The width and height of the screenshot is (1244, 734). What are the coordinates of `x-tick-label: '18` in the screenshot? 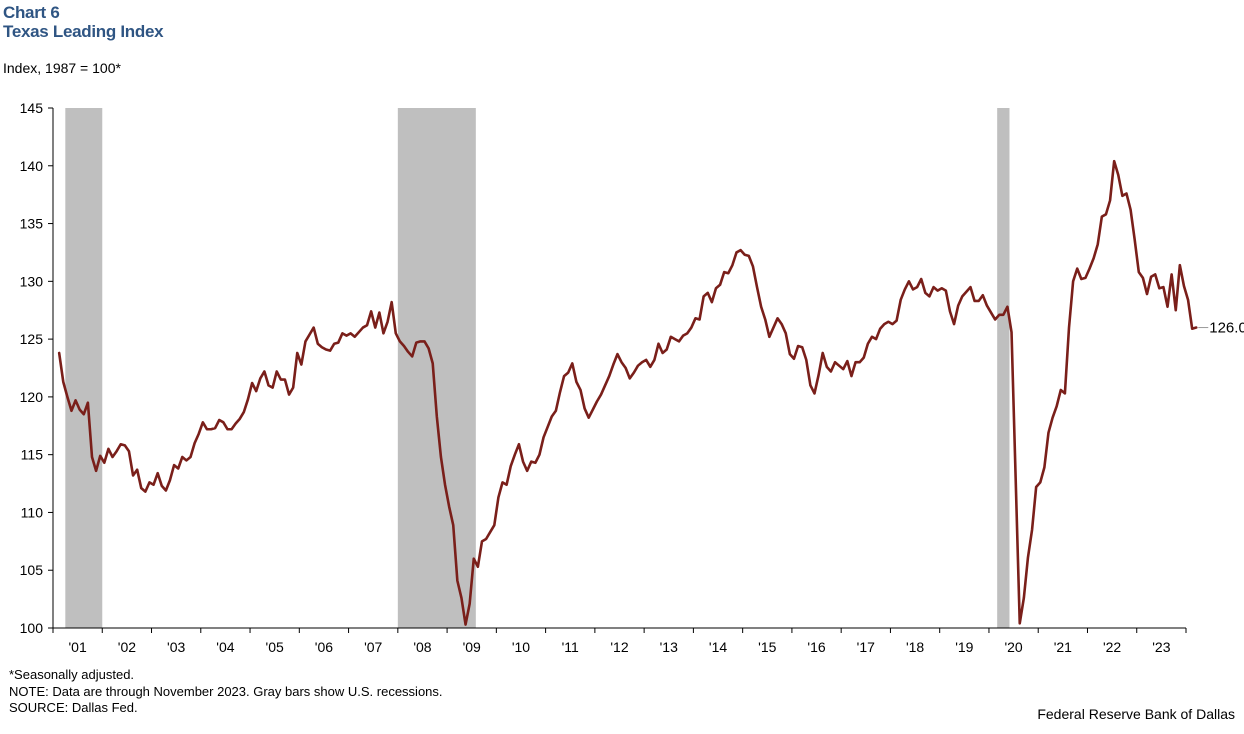 It's located at (915, 647).